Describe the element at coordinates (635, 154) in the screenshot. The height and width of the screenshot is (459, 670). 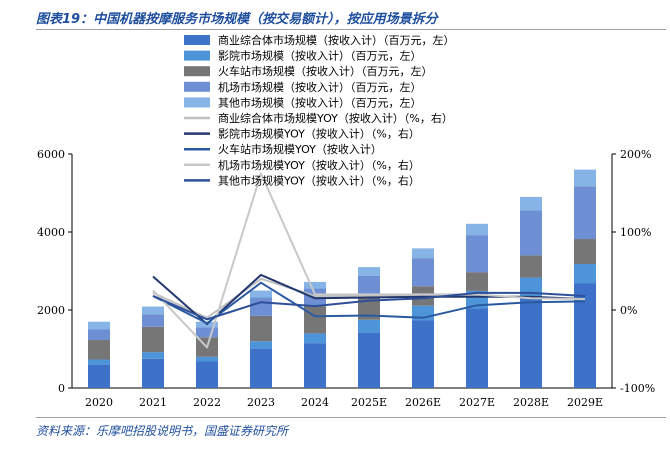
I see `y-right-tick-label: 200%` at that location.